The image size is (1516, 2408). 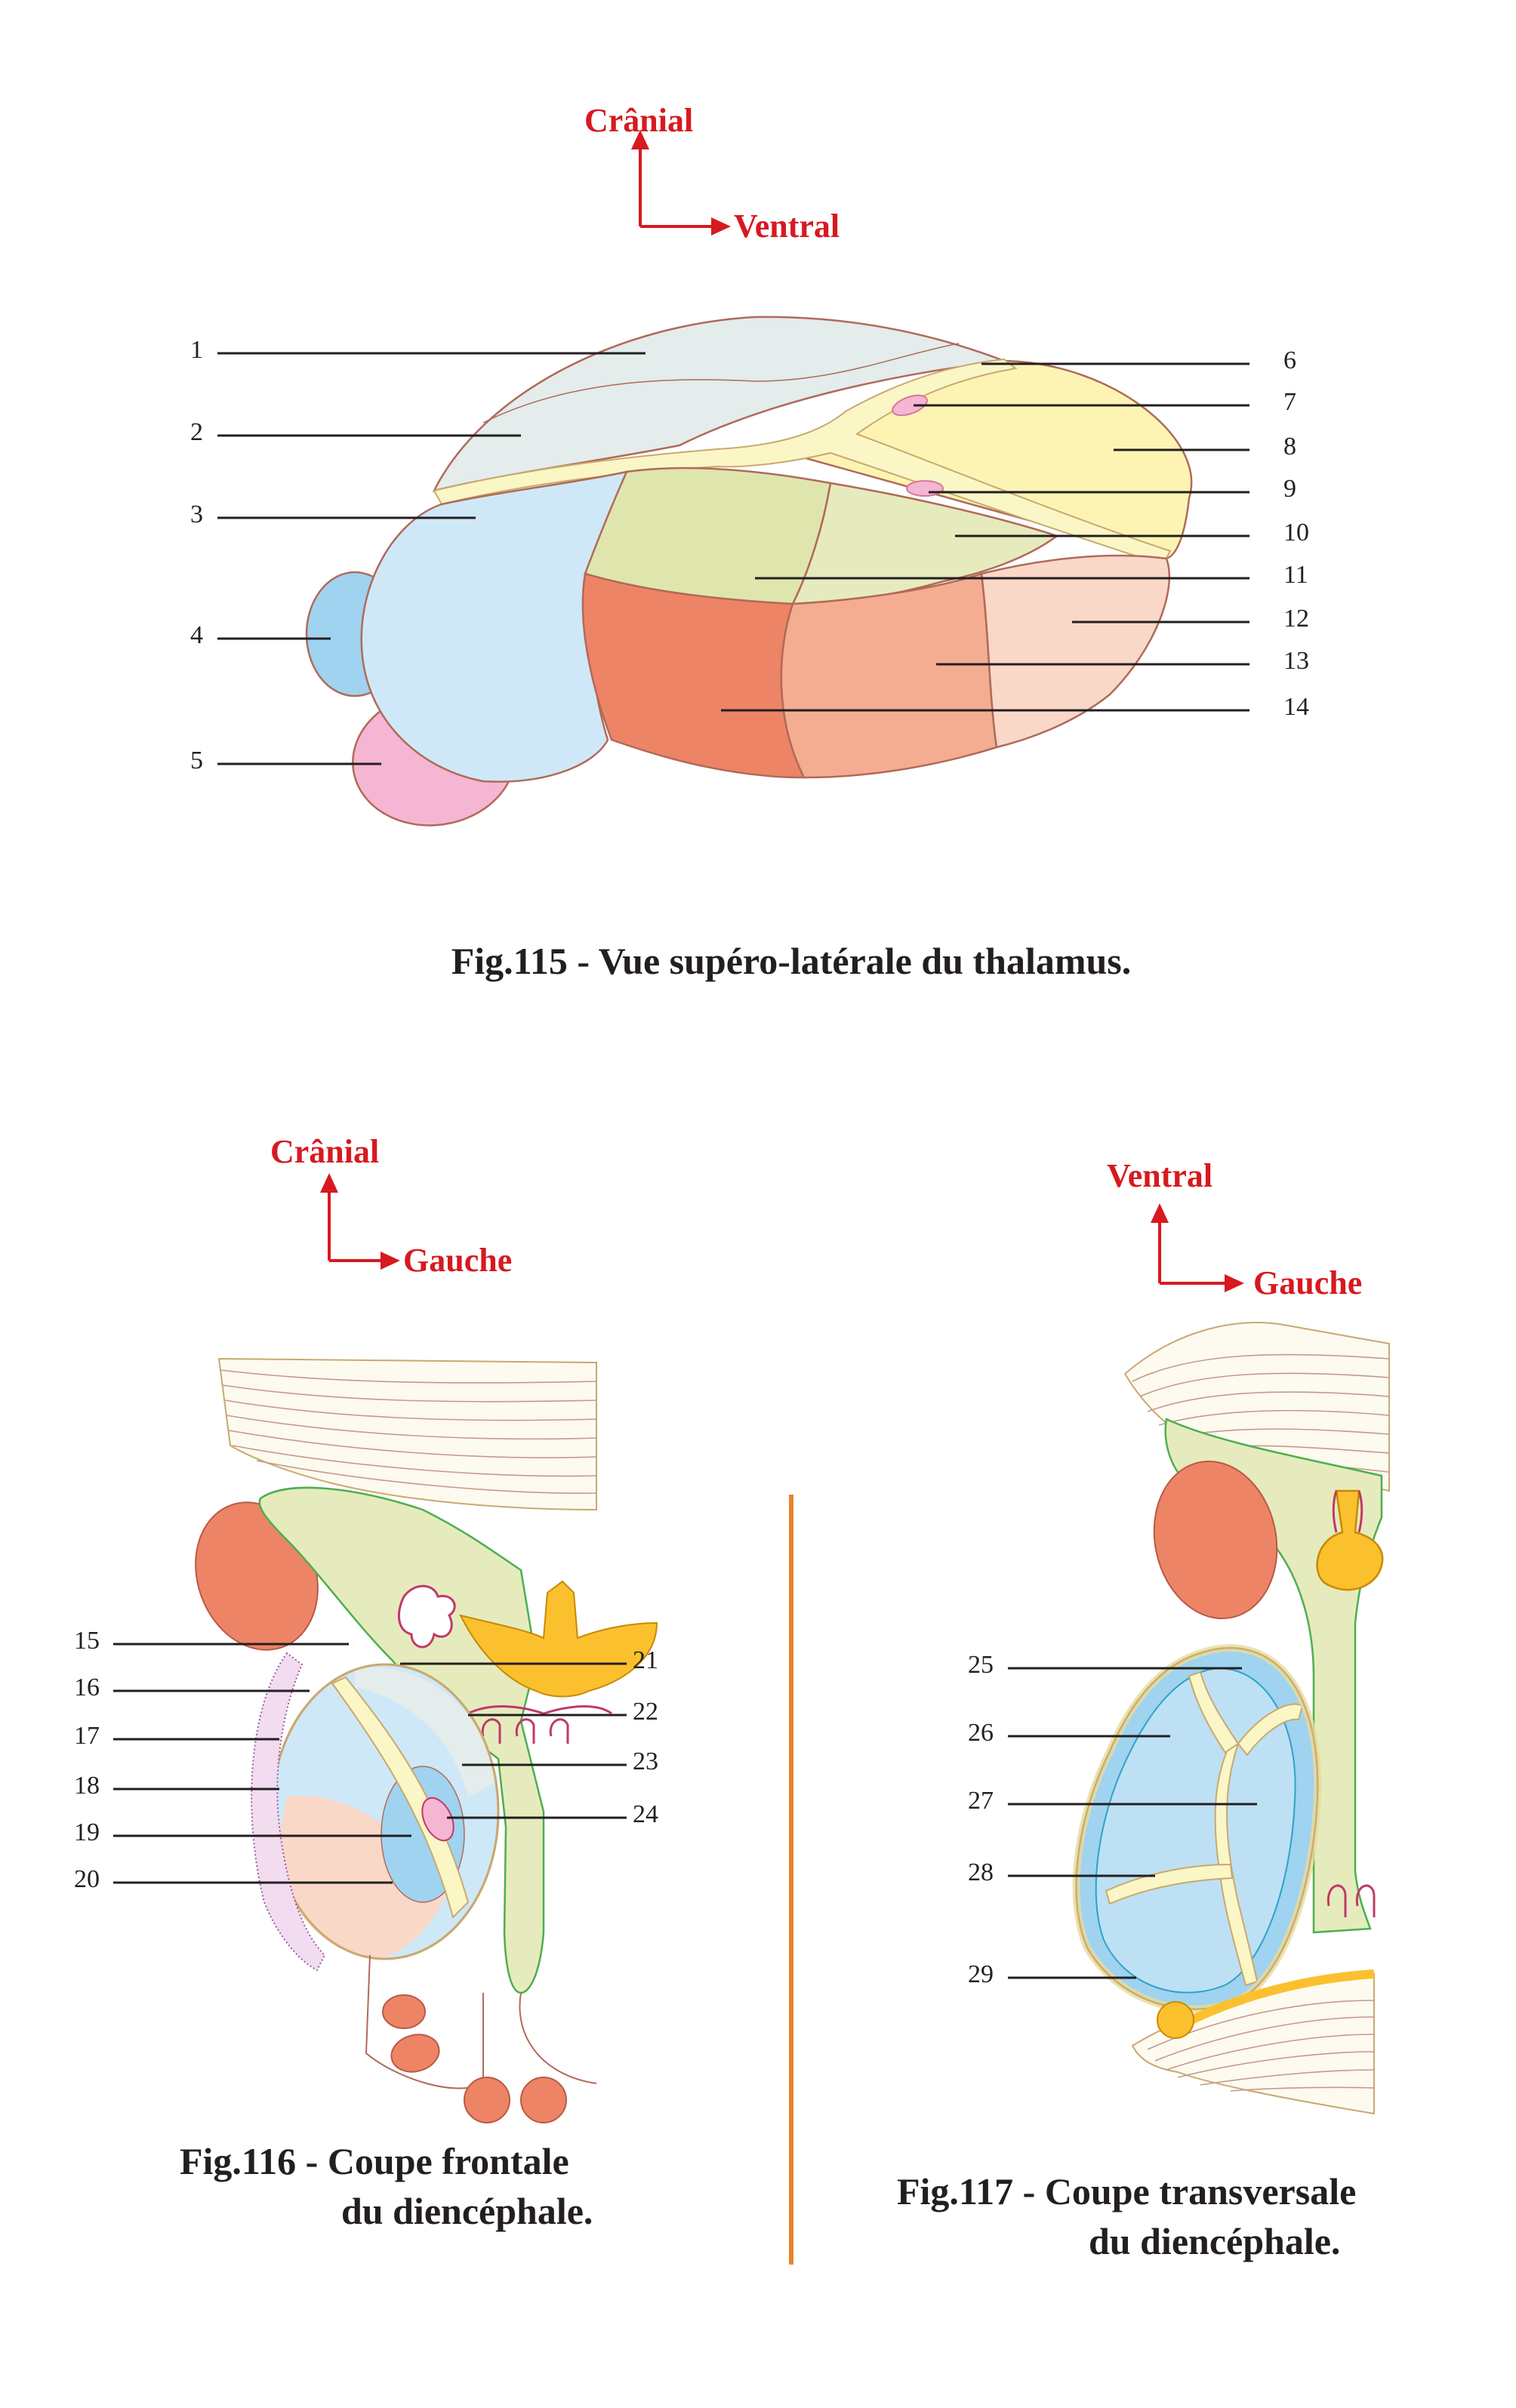 I want to click on fig116-number-23: 23, so click(x=645, y=1761).